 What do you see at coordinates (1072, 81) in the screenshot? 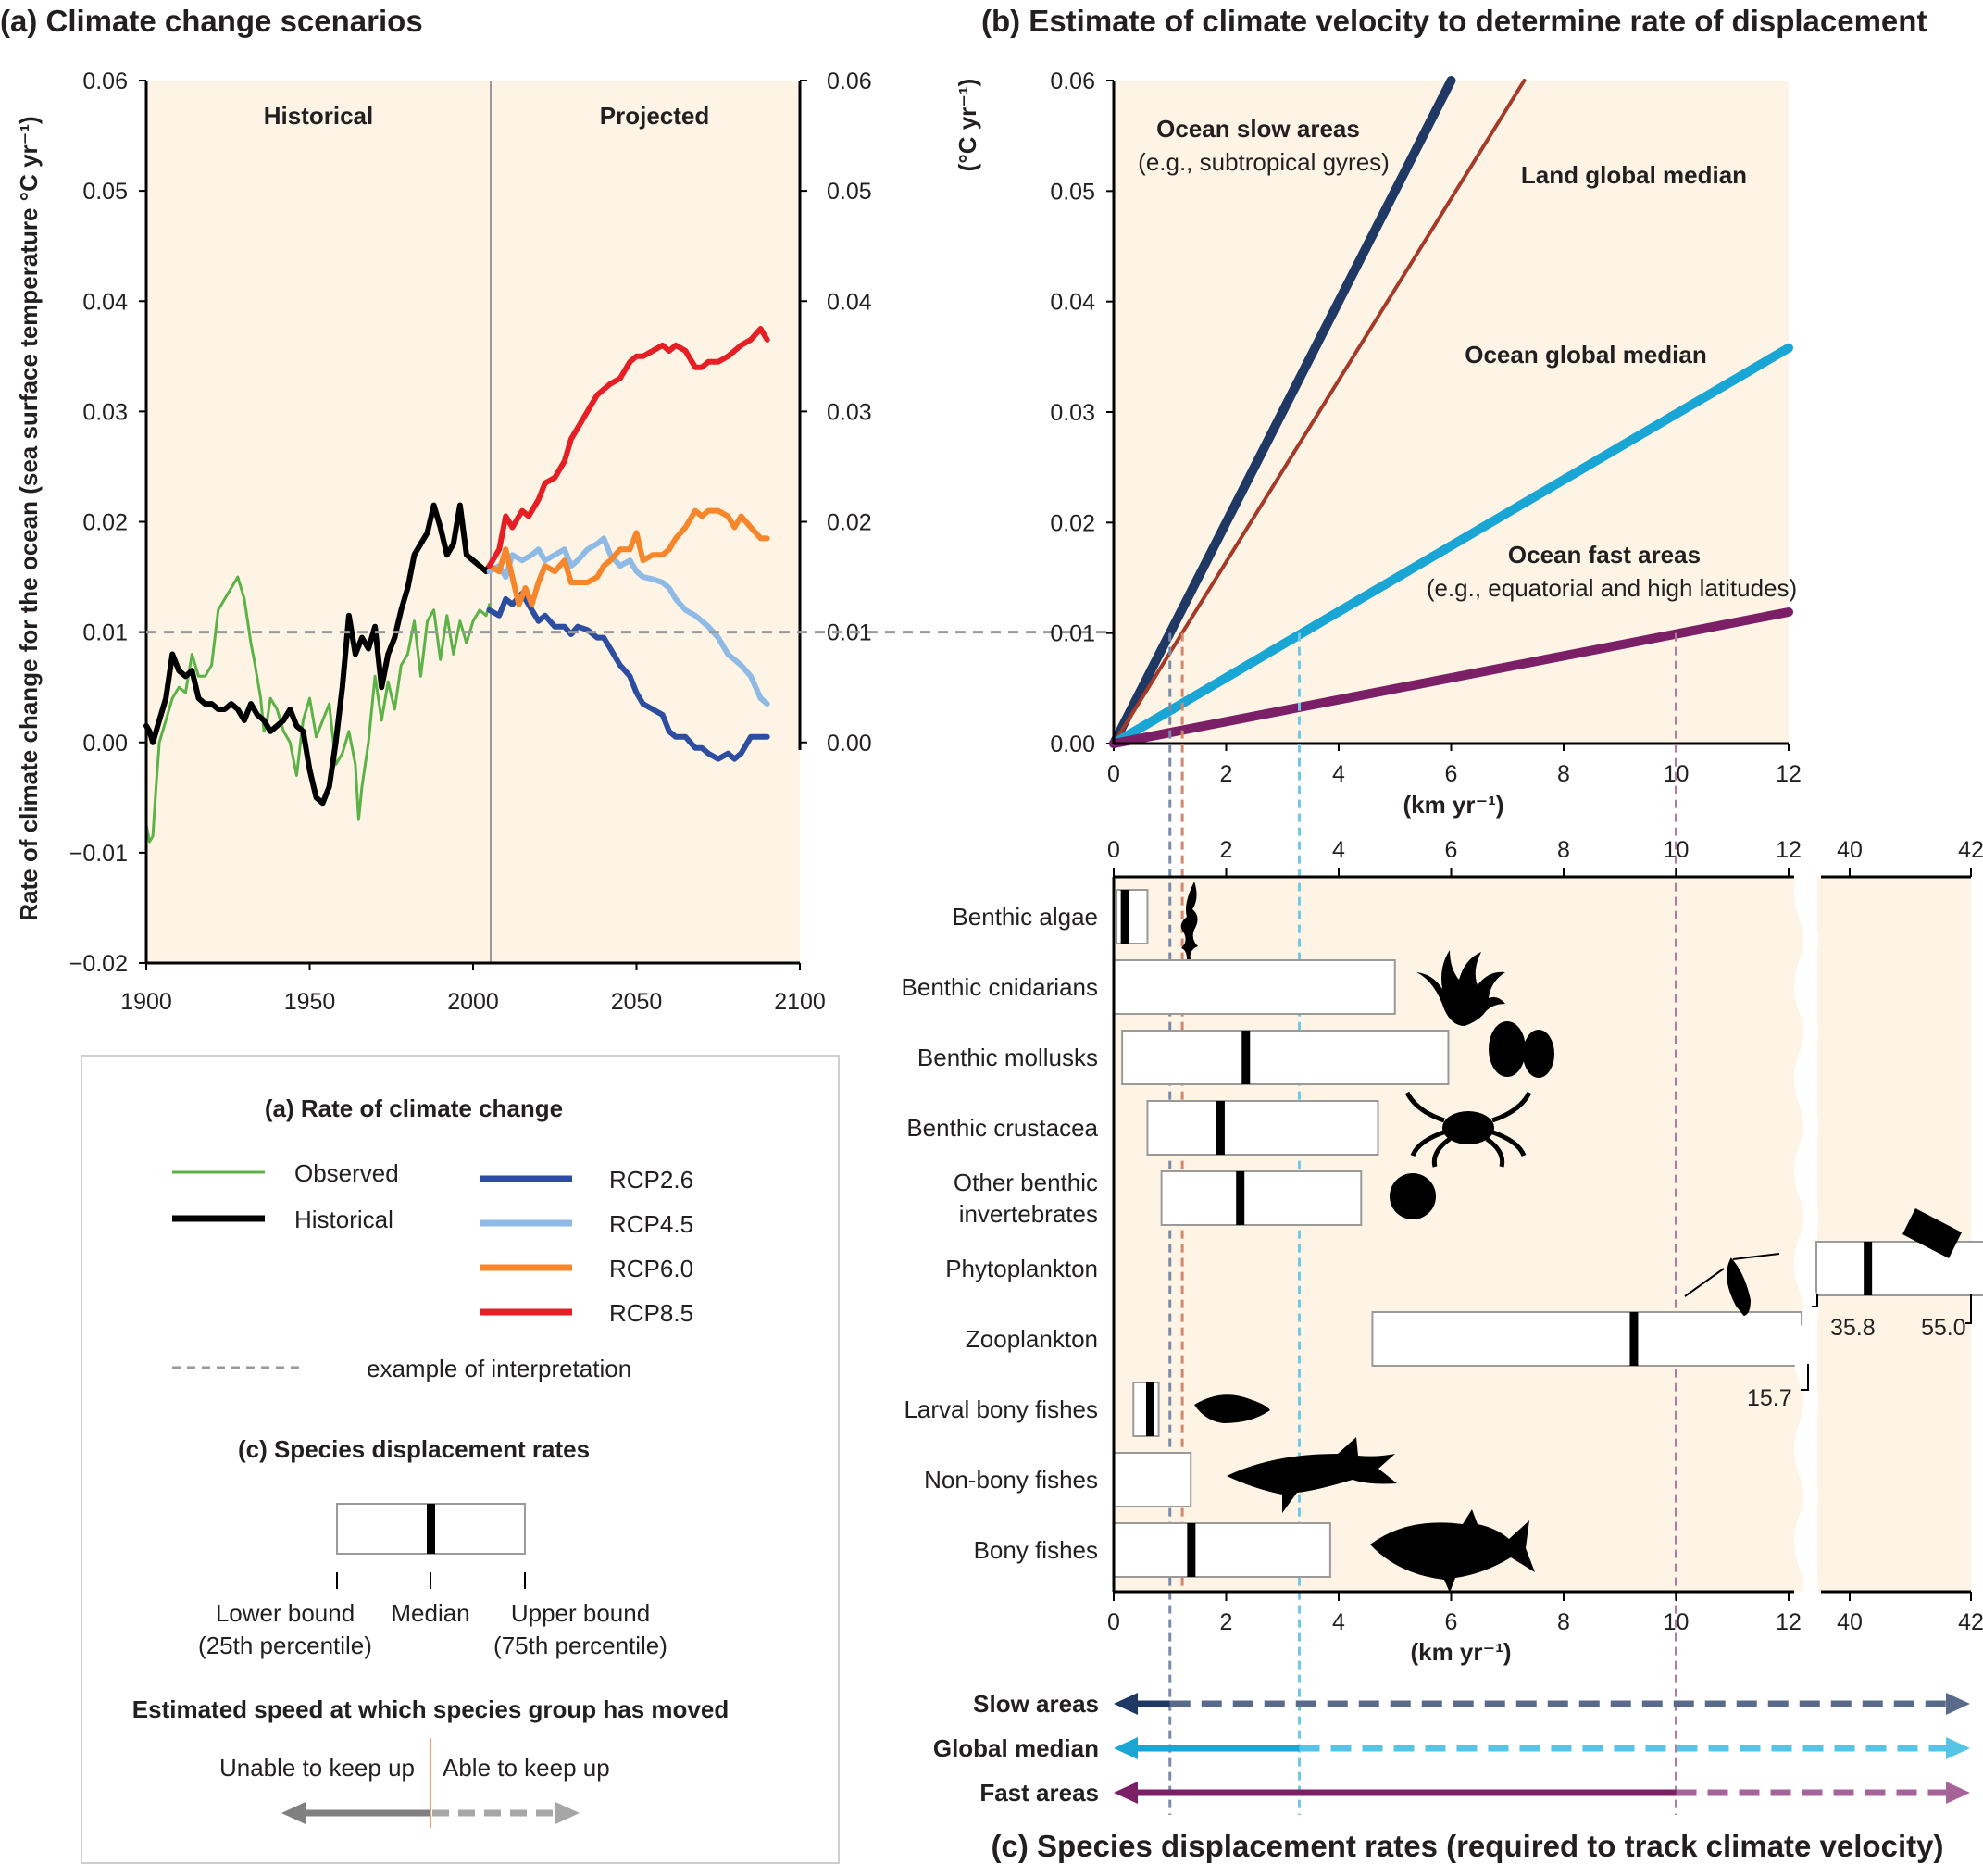
I see `ytick-label: 0.06` at bounding box center [1072, 81].